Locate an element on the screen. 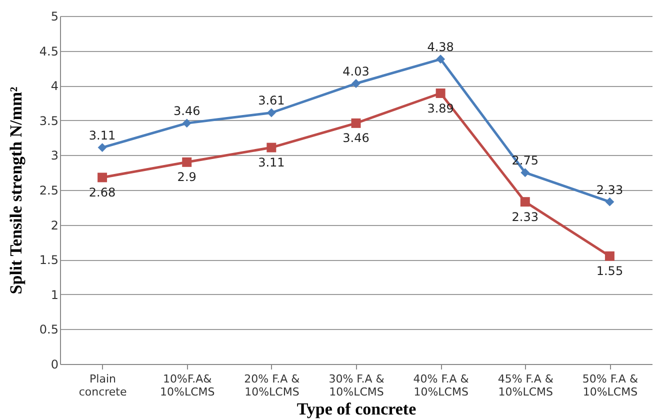 This screenshot has height=419, width=656. y-tick-label: 2 is located at coordinates (54, 225).